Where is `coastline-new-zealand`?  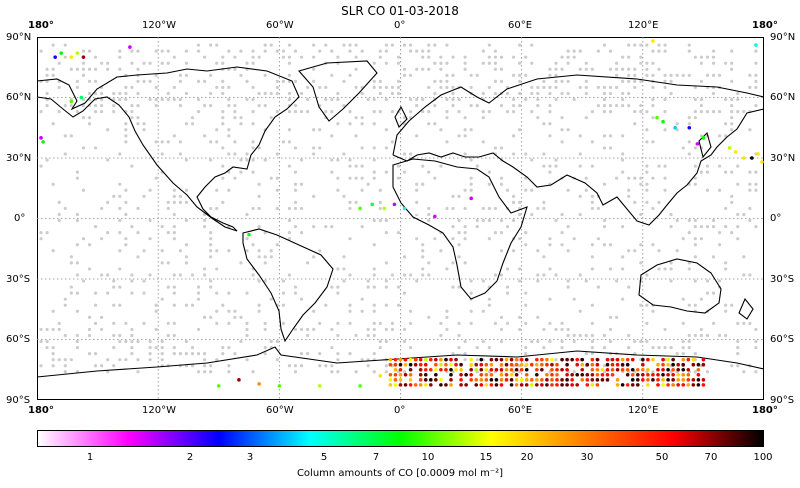
coastline-new-zealand is located at coordinates (746, 308).